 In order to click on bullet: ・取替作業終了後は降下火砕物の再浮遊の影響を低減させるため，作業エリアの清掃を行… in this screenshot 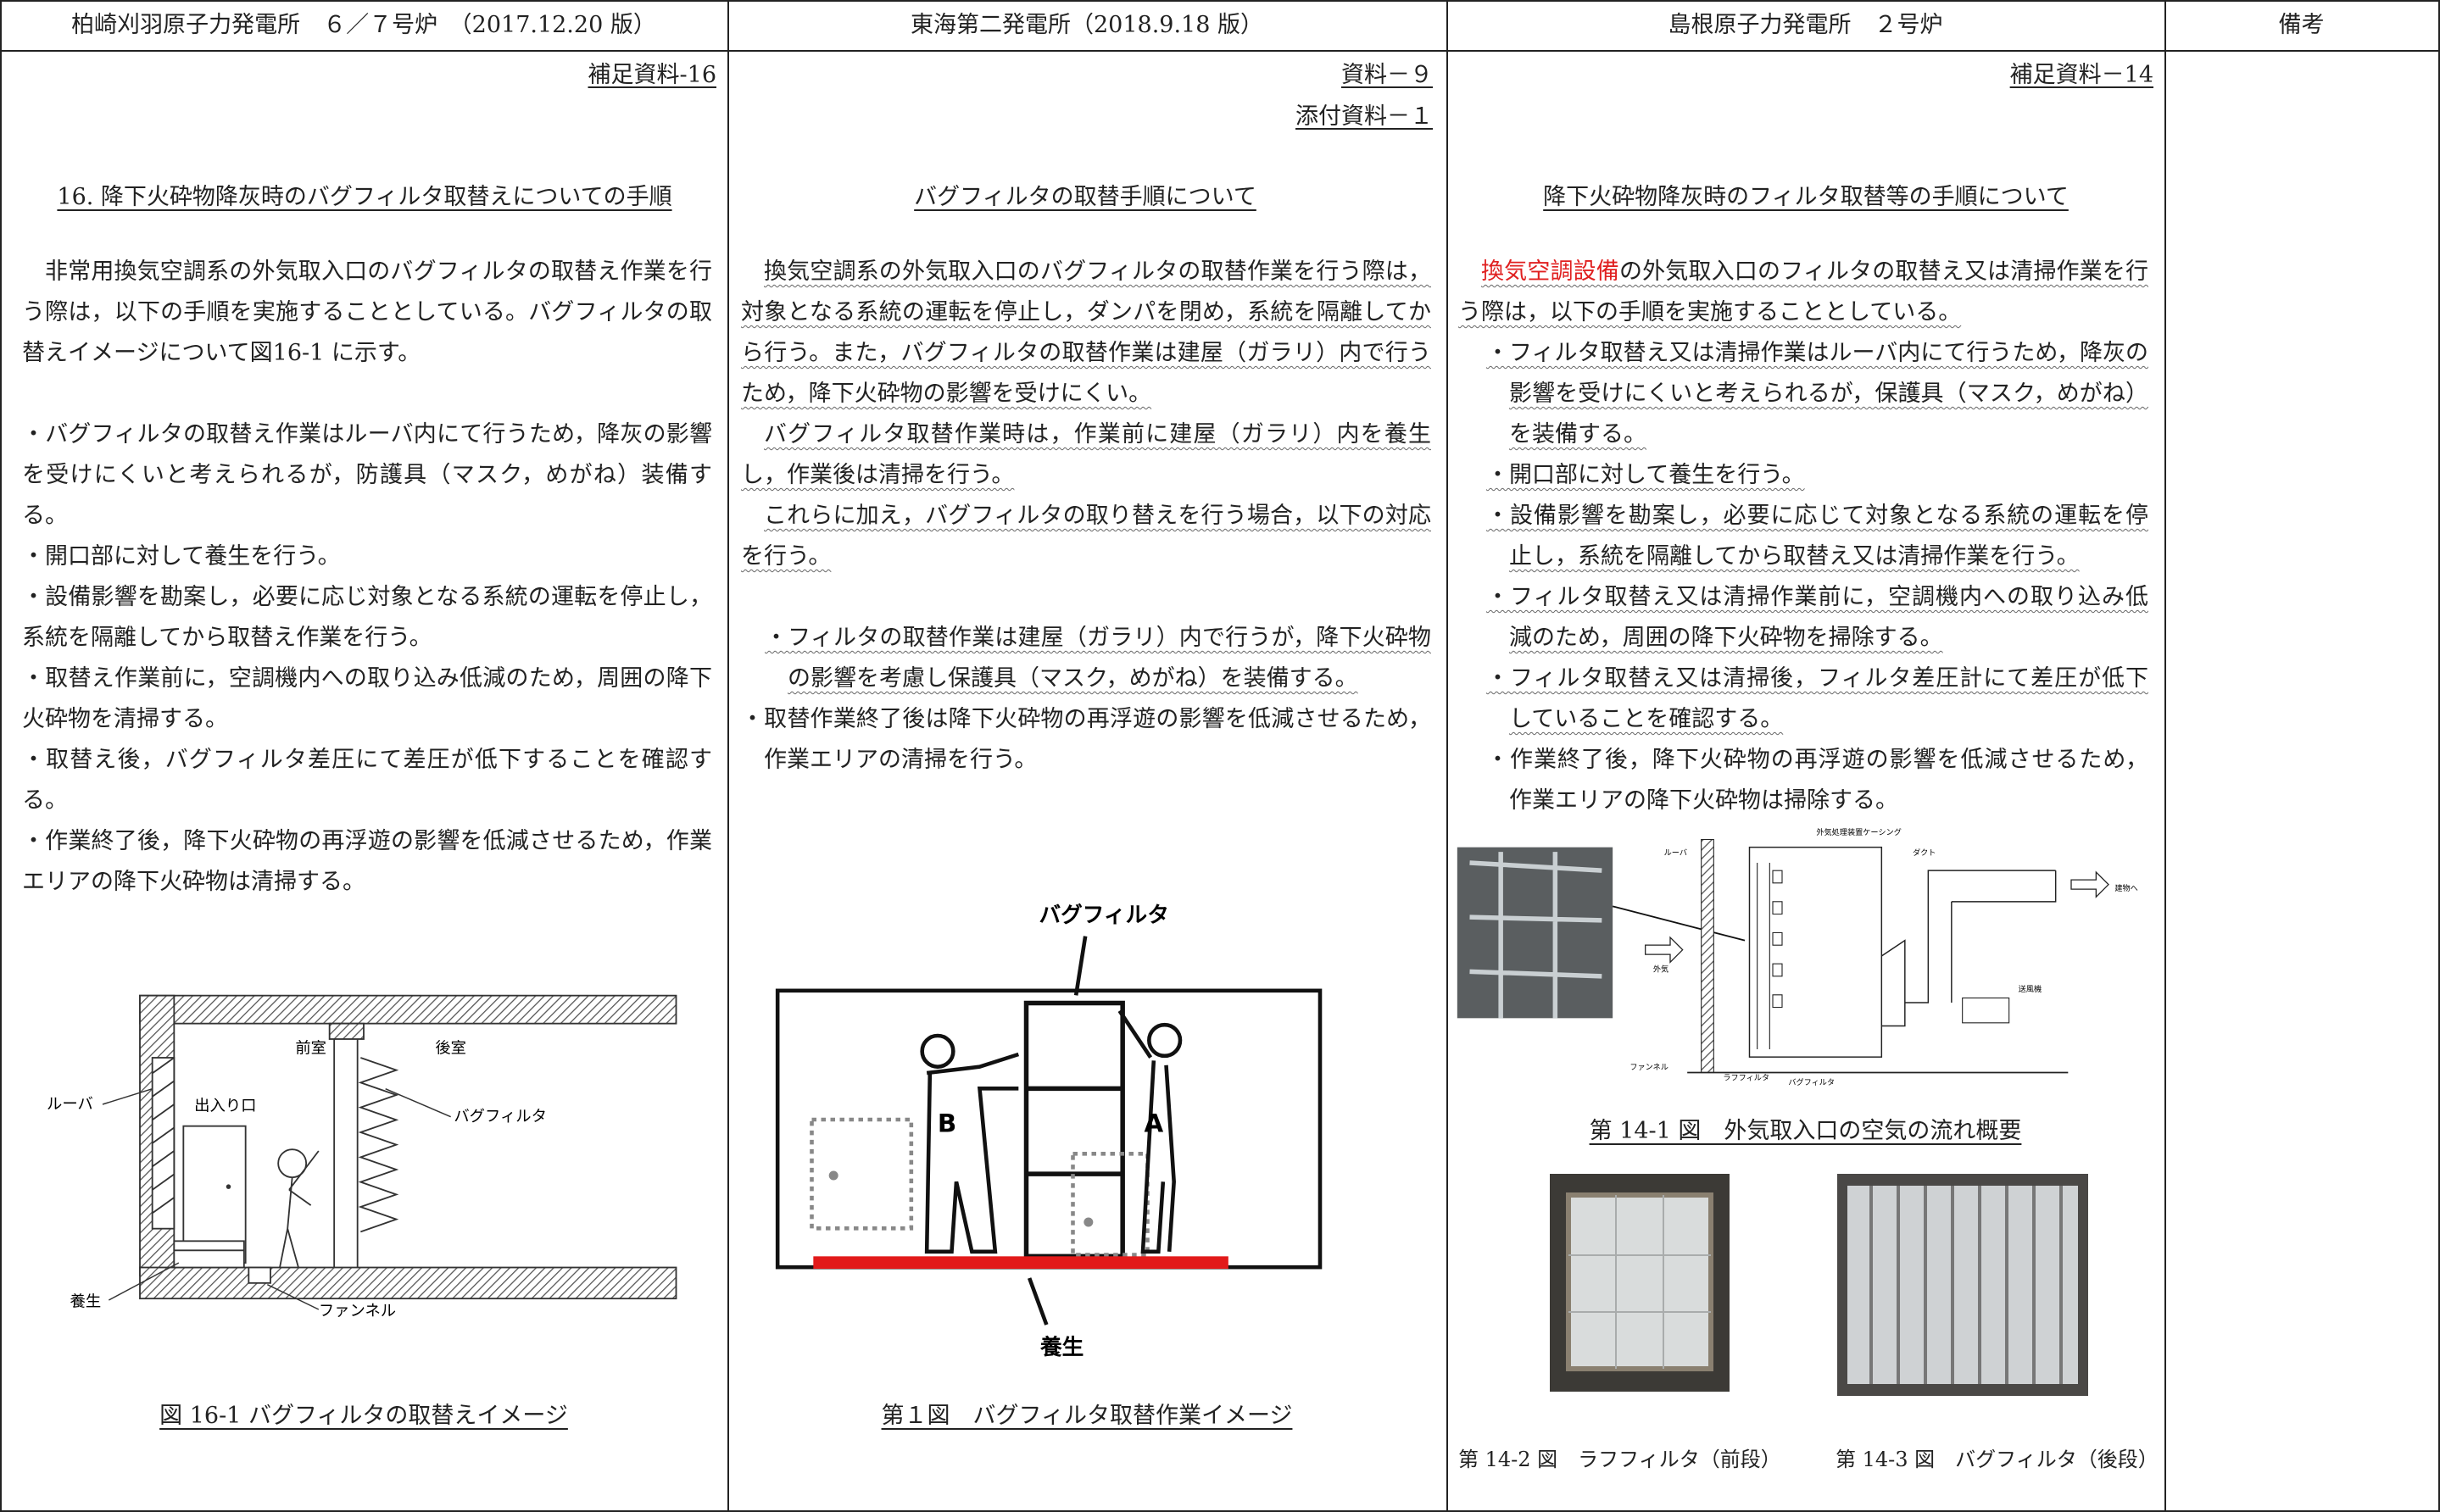, I will do `click(1086, 740)`.